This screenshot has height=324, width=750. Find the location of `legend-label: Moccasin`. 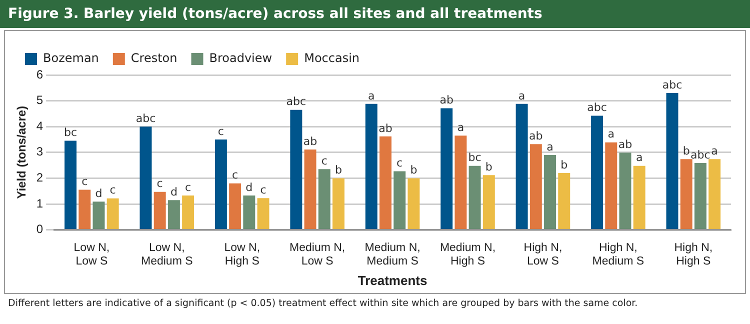

legend-label: Moccasin is located at coordinates (332, 58).